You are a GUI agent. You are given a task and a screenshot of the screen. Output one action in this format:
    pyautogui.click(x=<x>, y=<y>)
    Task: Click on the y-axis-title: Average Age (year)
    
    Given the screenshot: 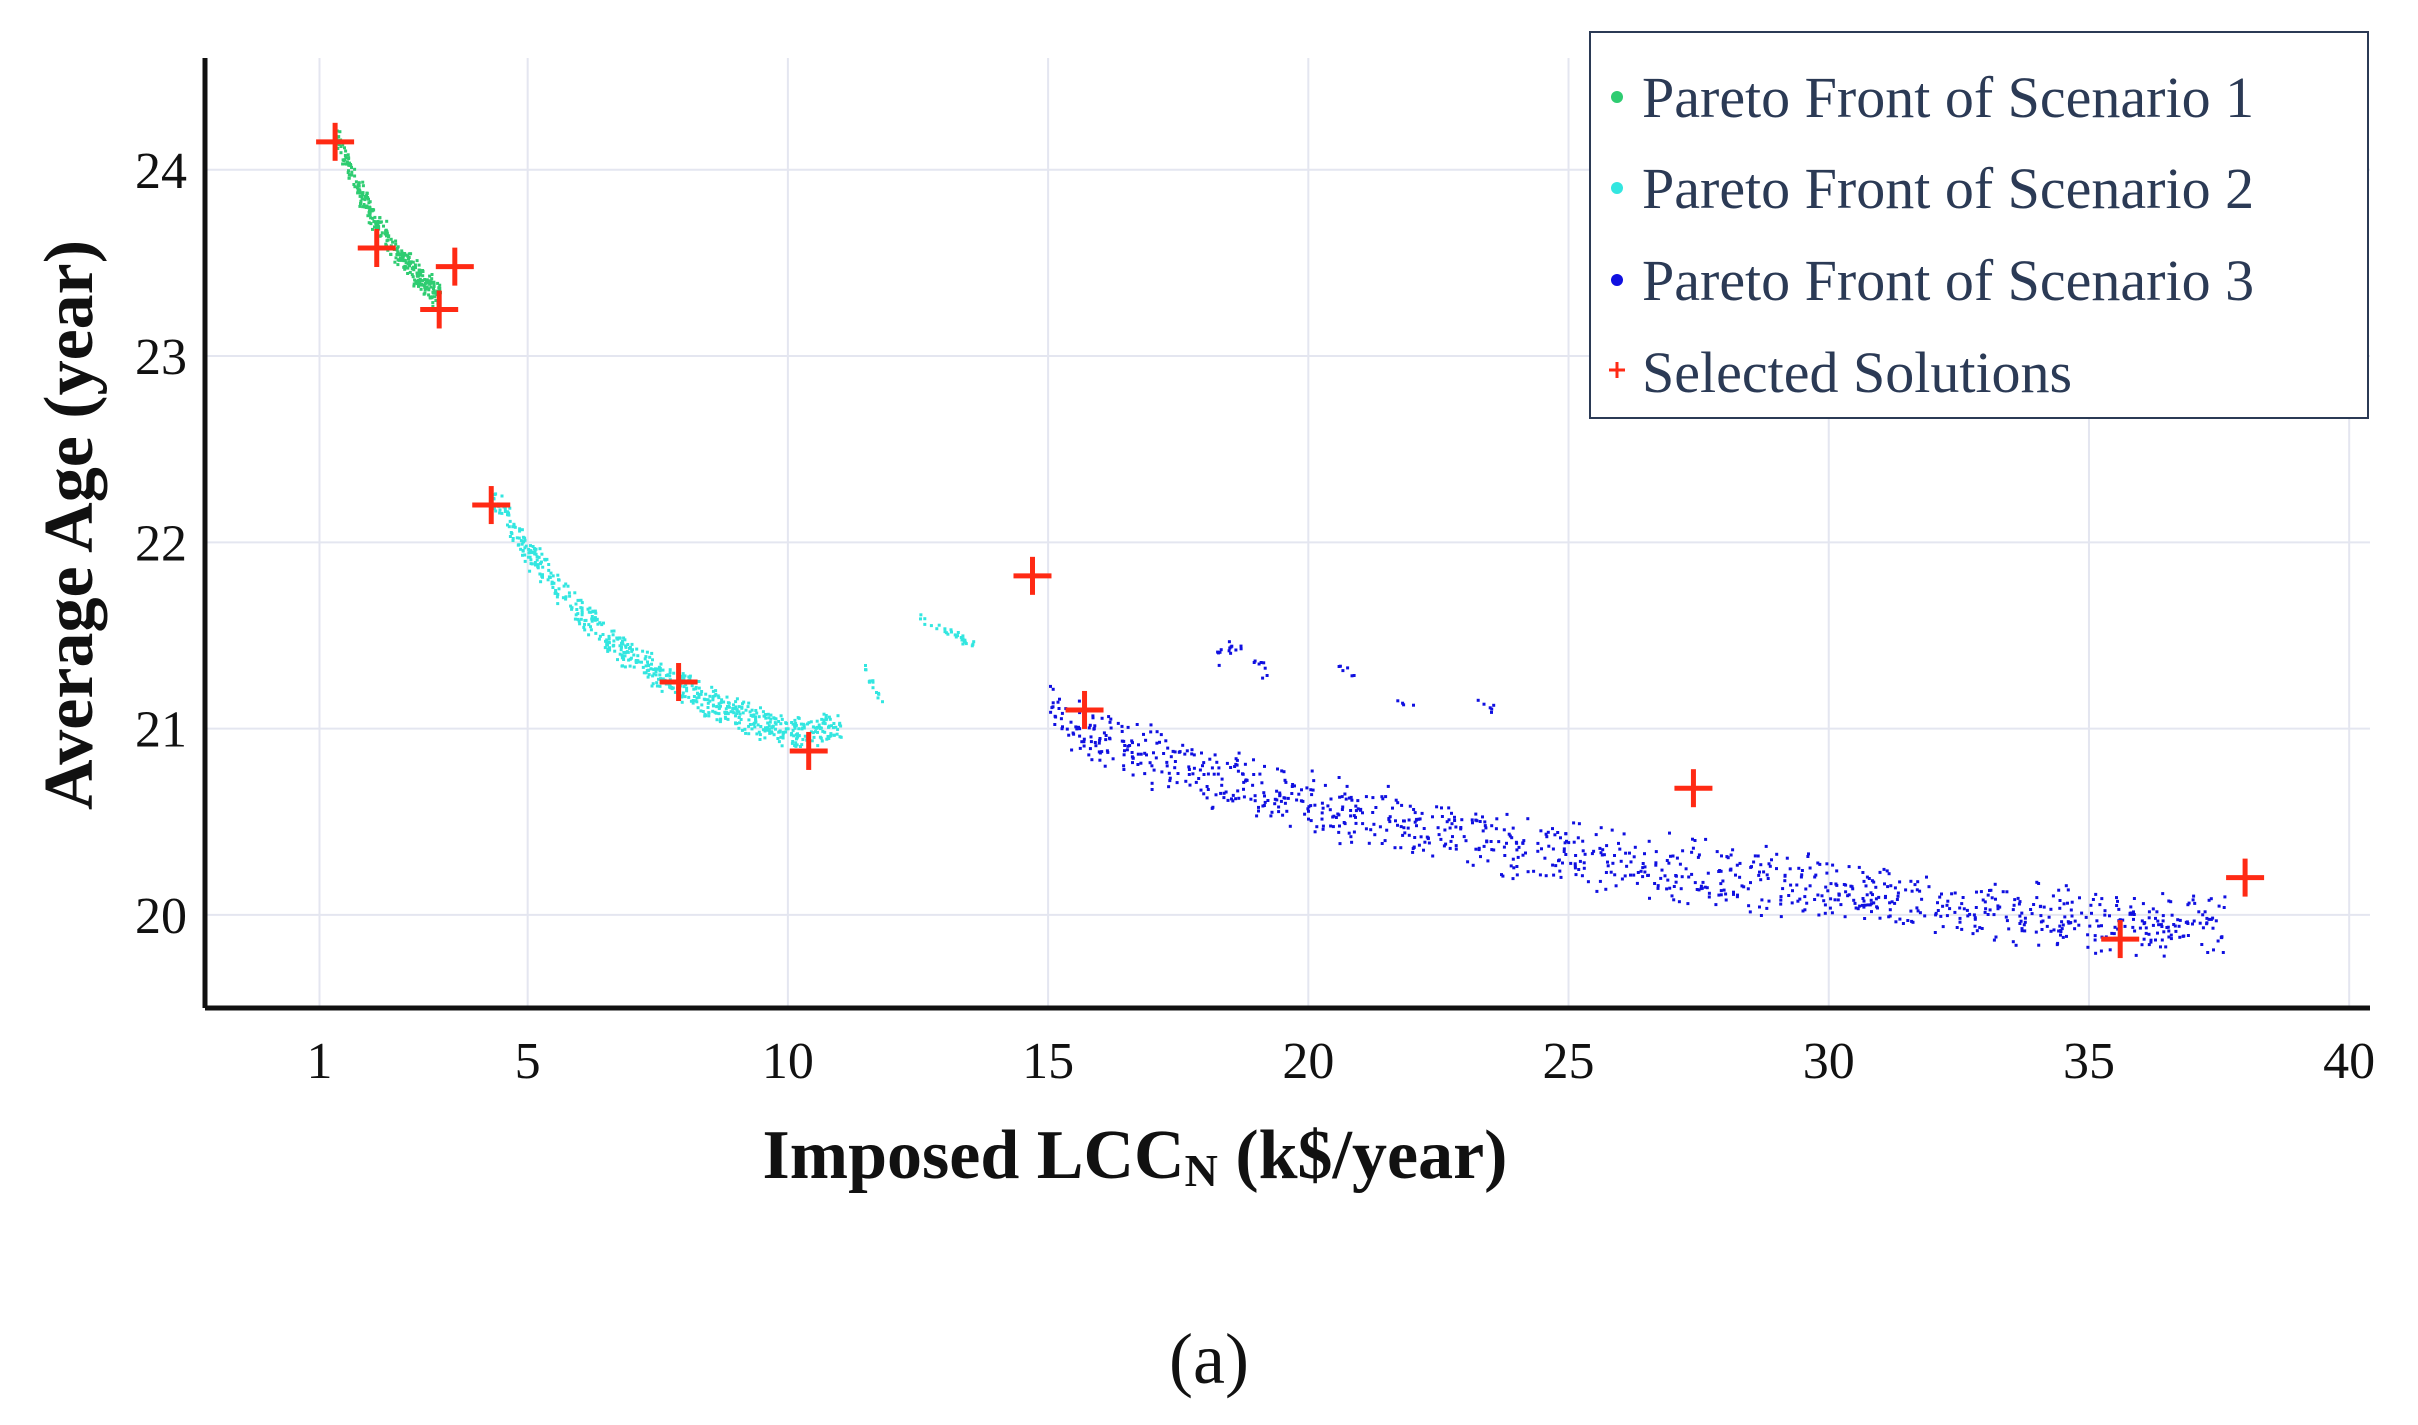 What is the action you would take?
    pyautogui.click(x=69, y=525)
    